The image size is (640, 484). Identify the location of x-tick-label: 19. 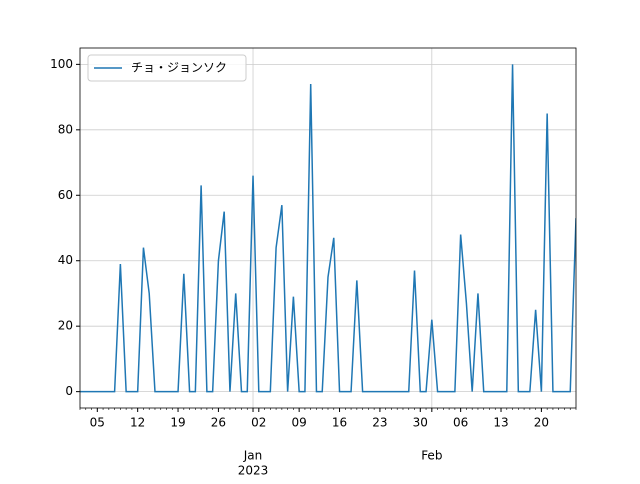
(177, 423).